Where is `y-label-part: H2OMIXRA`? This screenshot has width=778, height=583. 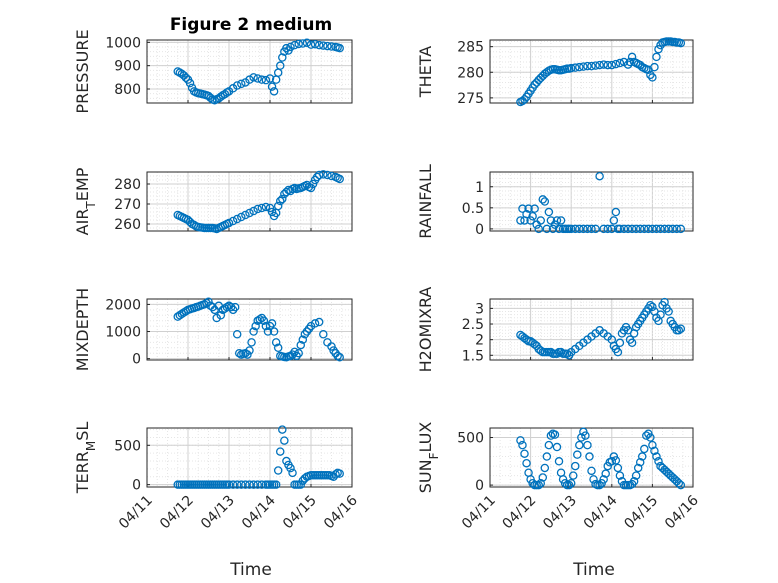
y-label-part: H2OMIXRA is located at coordinates (425, 330).